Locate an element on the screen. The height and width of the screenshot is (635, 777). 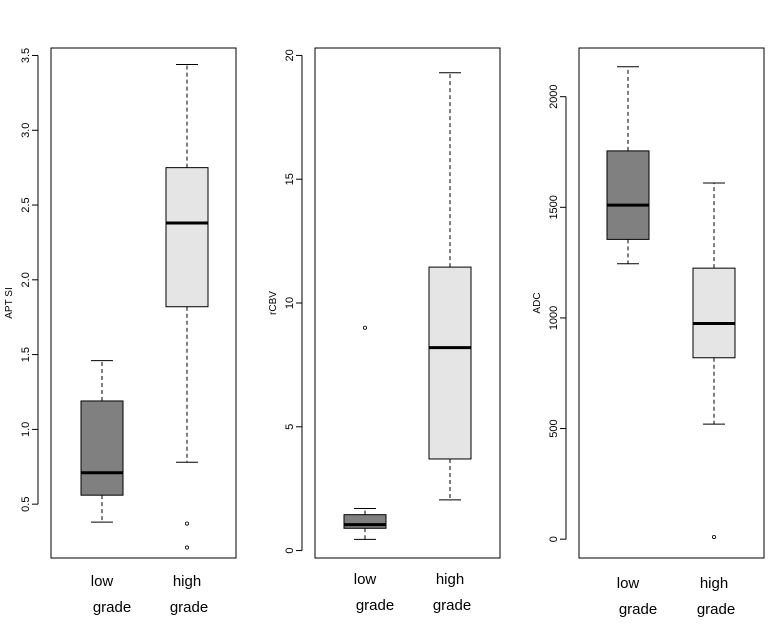
y-tick-label: 2.0 is located at coordinates (26, 279).